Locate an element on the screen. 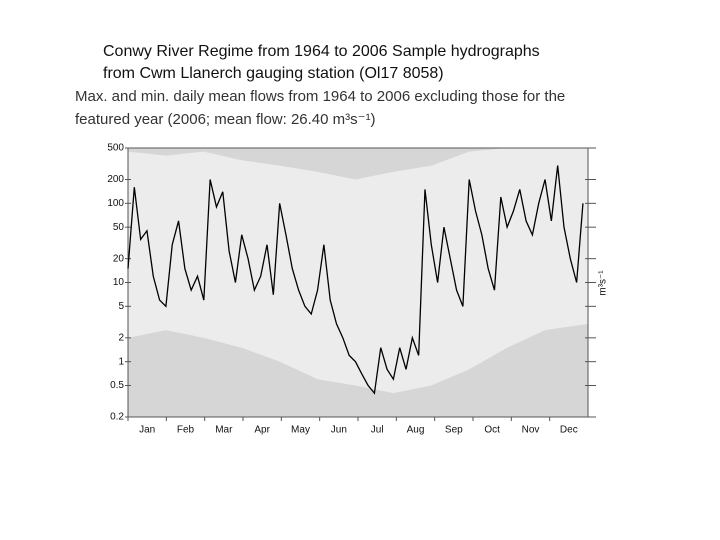 The width and height of the screenshot is (720, 540). x-tick-label: Dec is located at coordinates (569, 430).